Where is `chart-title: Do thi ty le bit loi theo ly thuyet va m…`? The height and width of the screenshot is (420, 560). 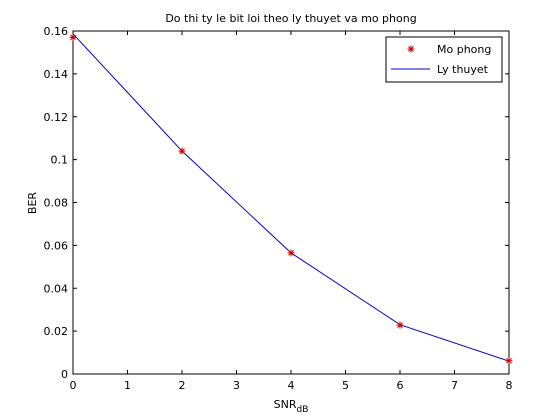 chart-title: Do thi ty le bit loi theo ly thuyet va m… is located at coordinates (290, 18).